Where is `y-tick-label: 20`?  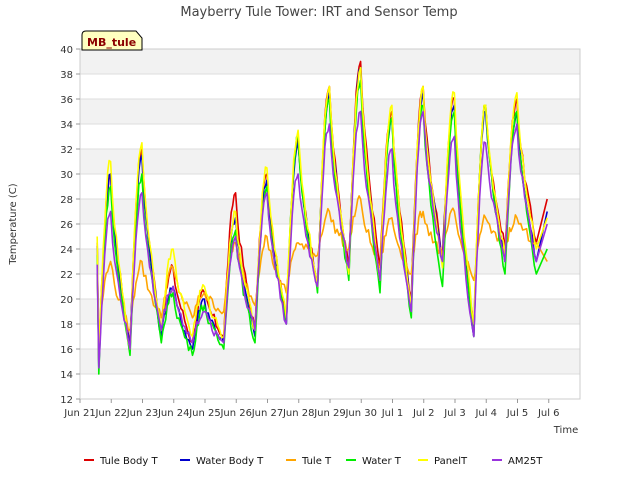
y-tick-label: 20 is located at coordinates (66, 300).